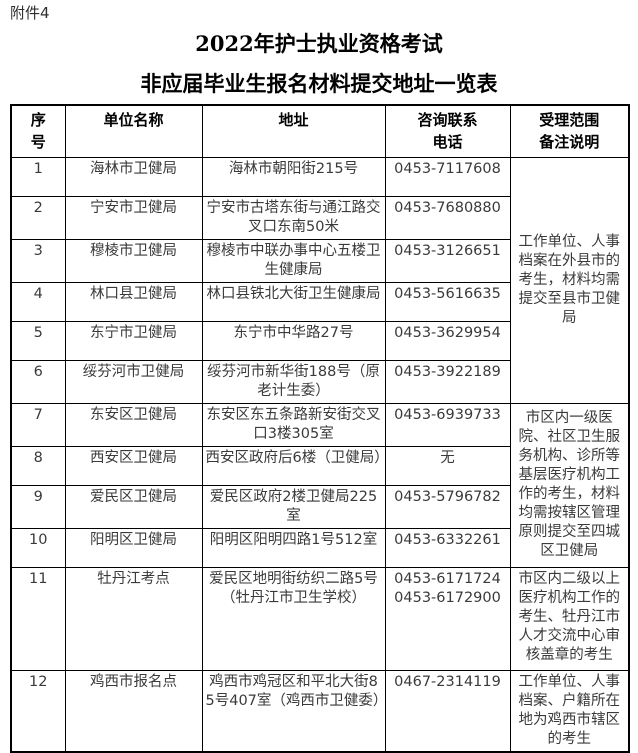  Describe the element at coordinates (447, 131) in the screenshot. I see `header-contact-phone: 咨询联系 电话` at that location.